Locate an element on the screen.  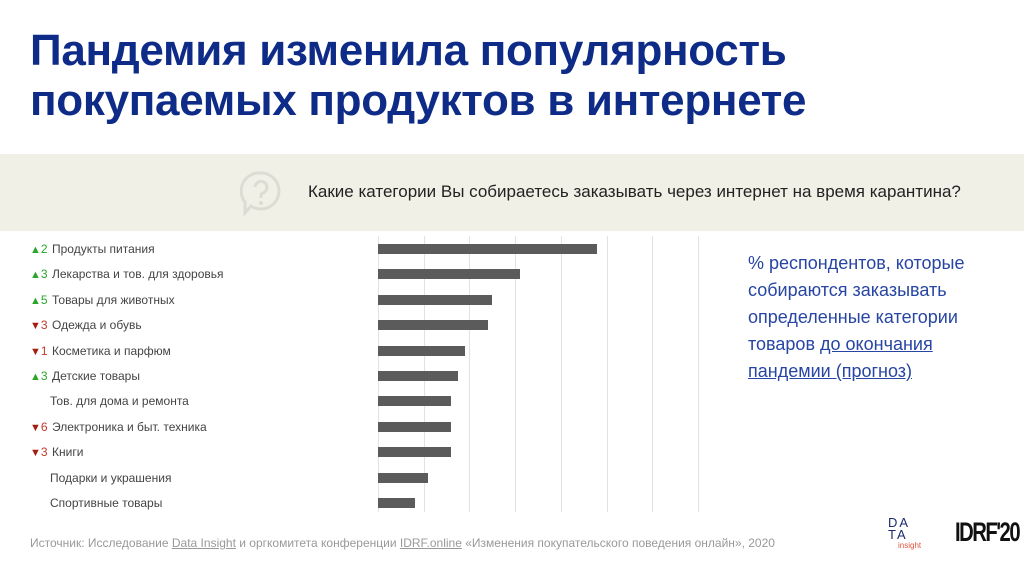
category-name: Детские товары is located at coordinates (96, 376).